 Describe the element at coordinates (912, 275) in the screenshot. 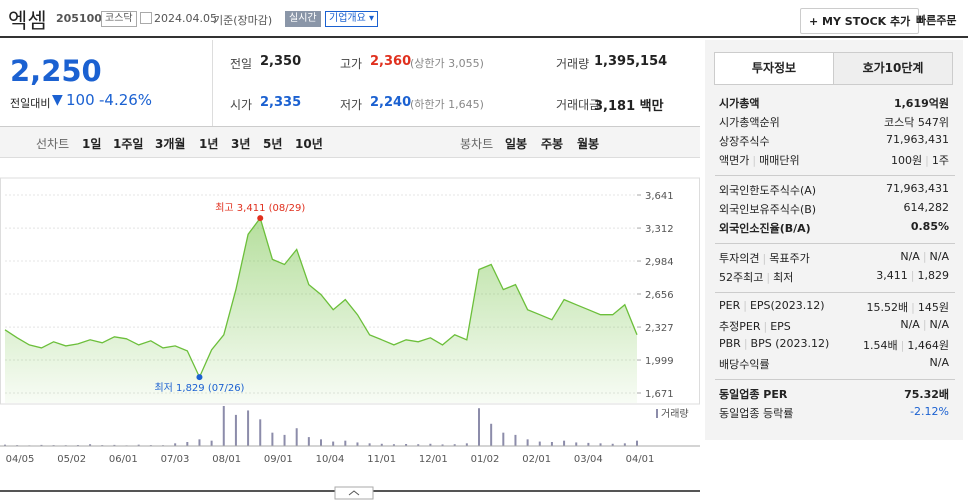

I see `row-value: 3,411 | 1,829` at that location.